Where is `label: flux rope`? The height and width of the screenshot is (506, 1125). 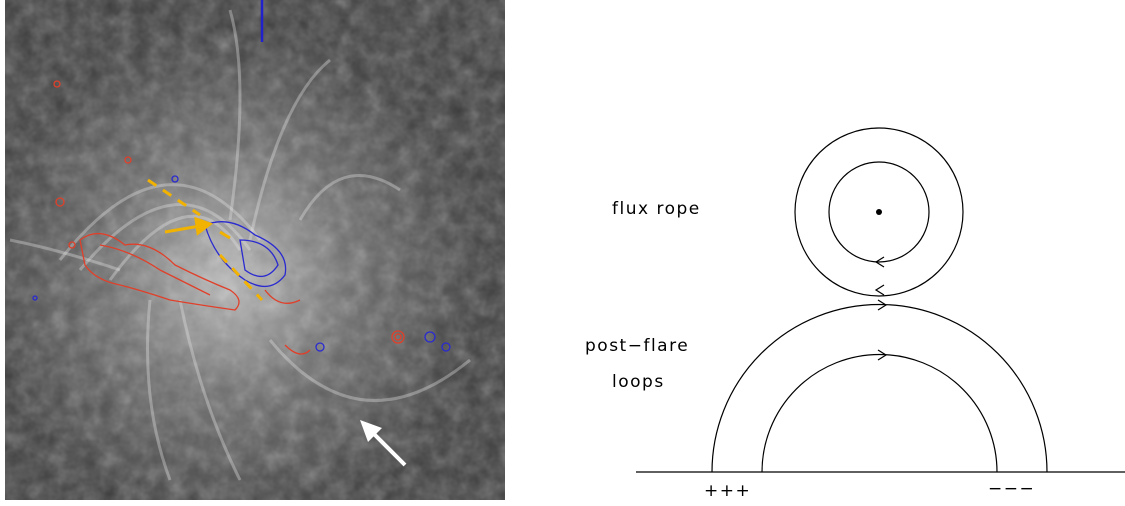
label: flux rope is located at coordinates (656, 209).